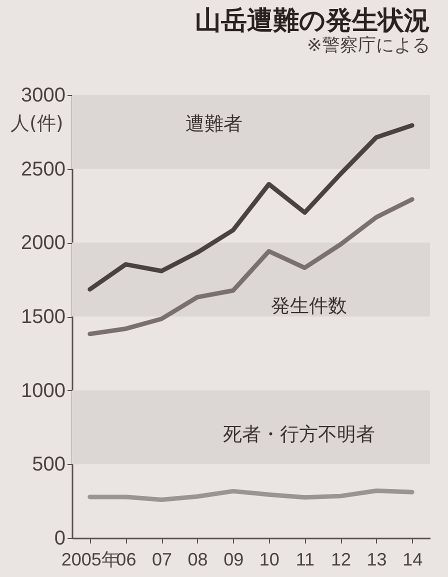  What do you see at coordinates (37, 123) in the screenshot?
I see `y-axis-title: 人(件)` at bounding box center [37, 123].